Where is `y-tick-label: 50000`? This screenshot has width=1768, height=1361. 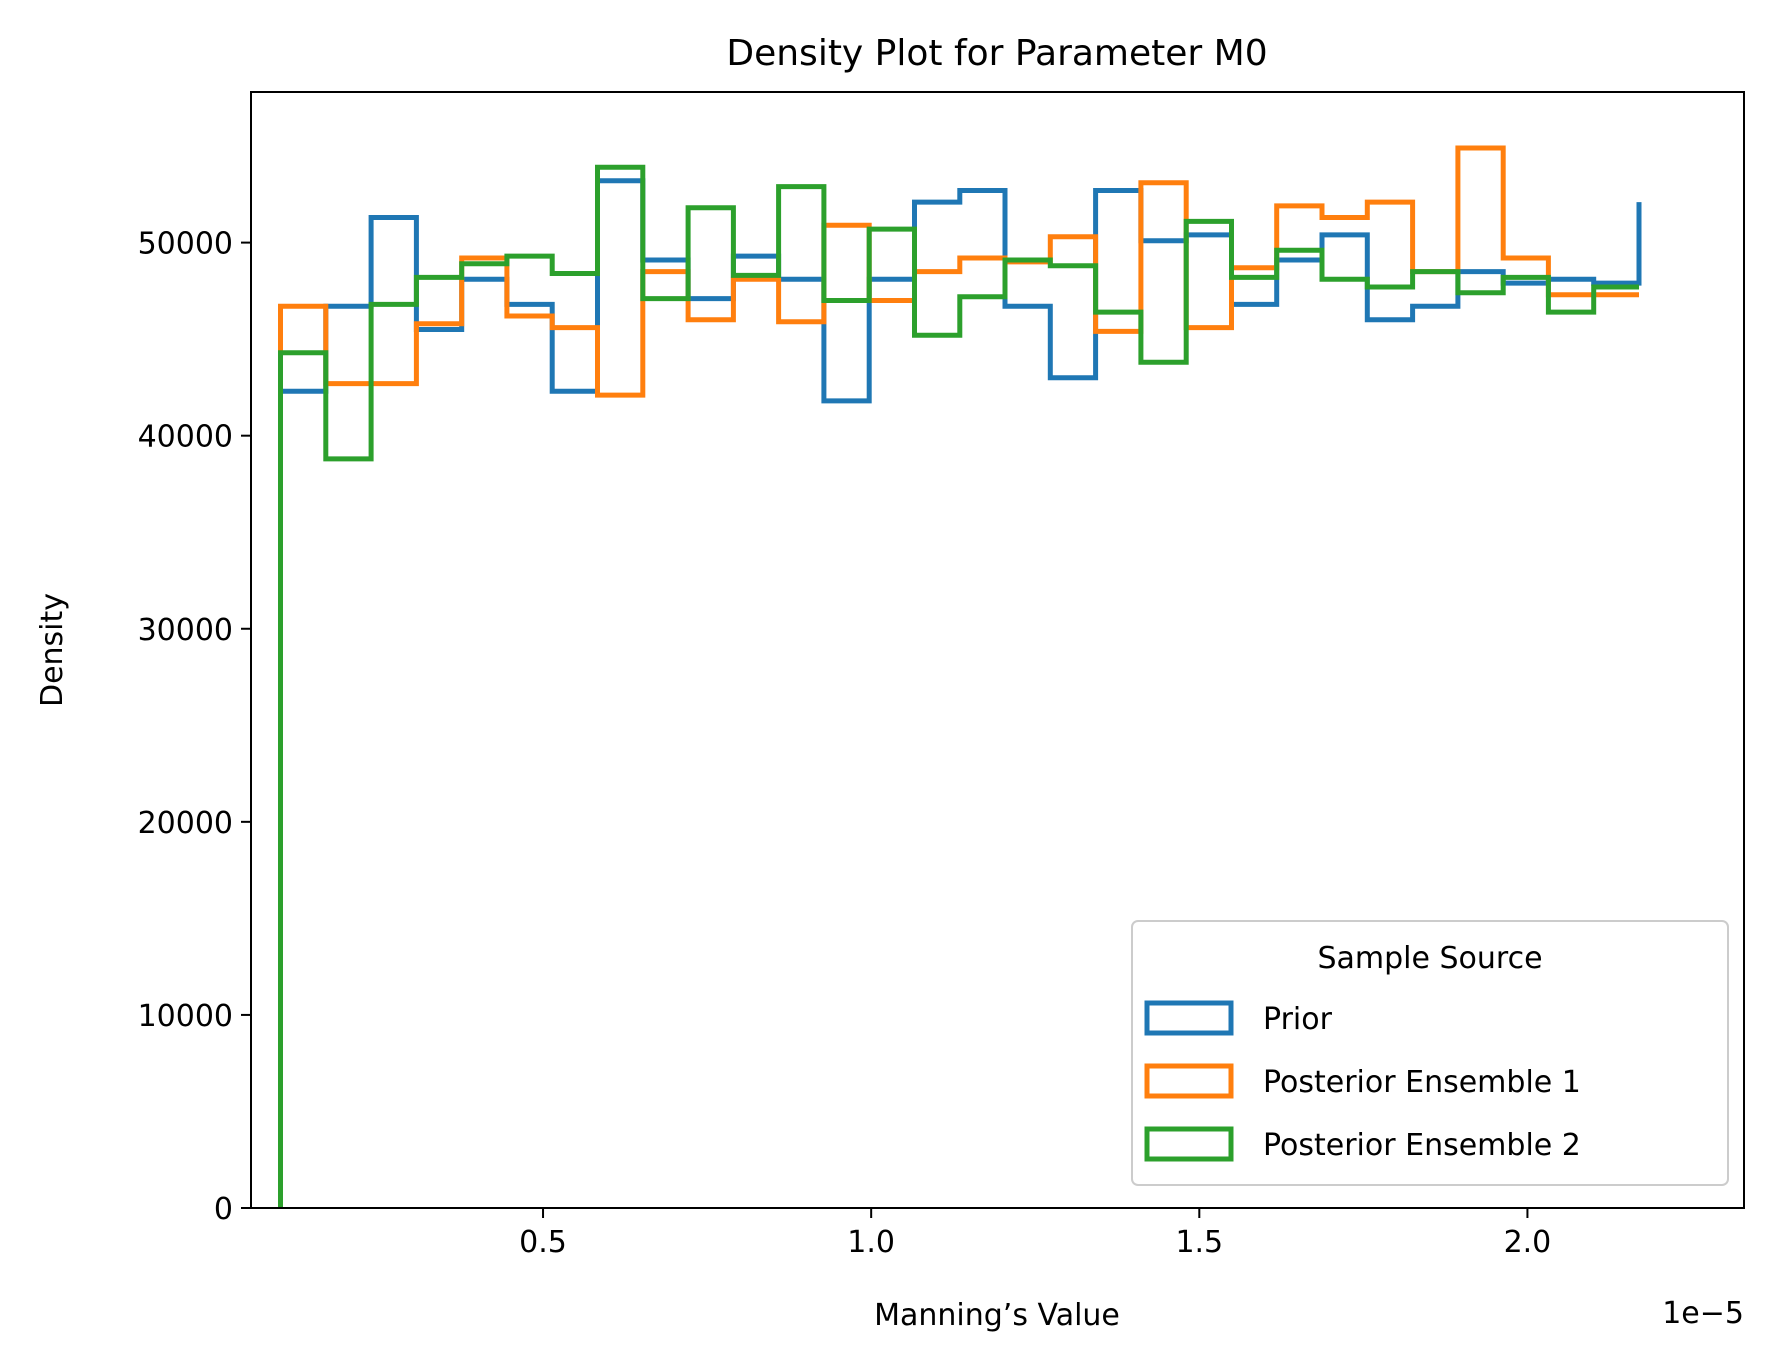
y-tick-label: 50000 is located at coordinates (185, 244).